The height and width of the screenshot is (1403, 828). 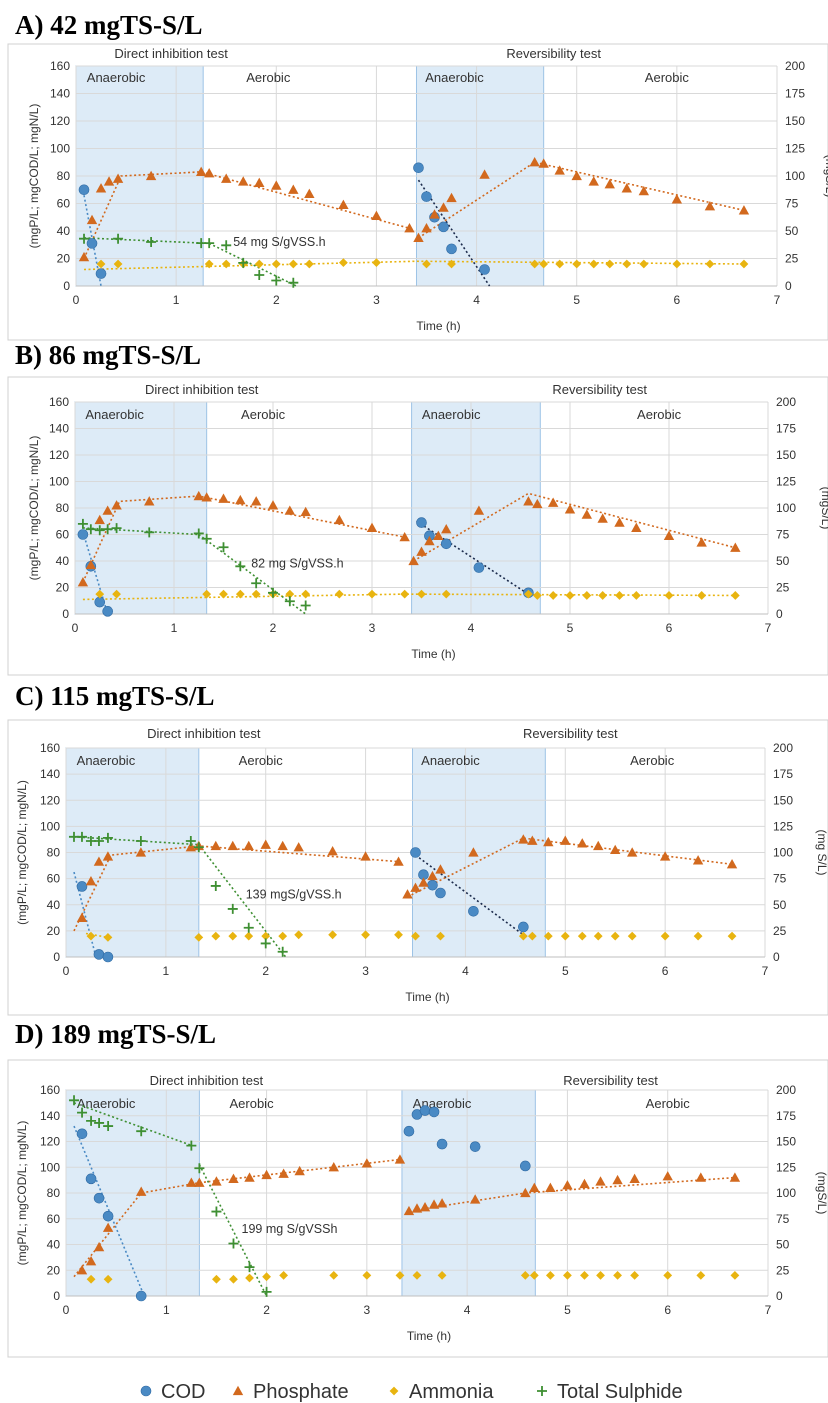 What do you see at coordinates (780, 879) in the screenshot?
I see `y2-tick-label: 75` at bounding box center [780, 879].